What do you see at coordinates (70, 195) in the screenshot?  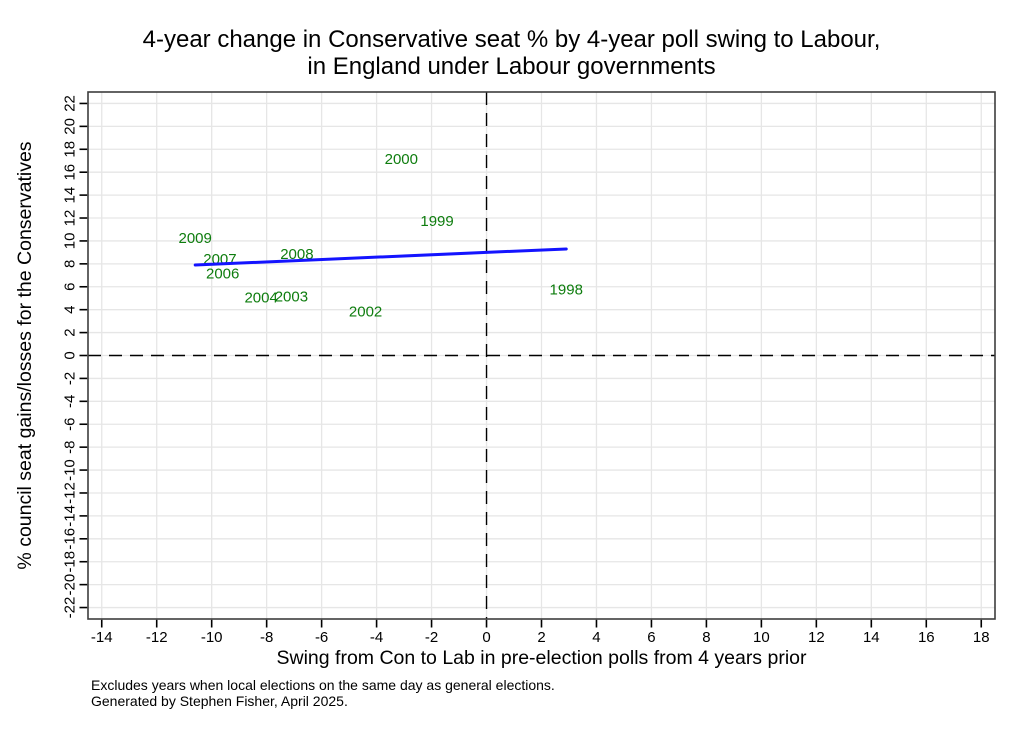 I see `y-tick-label: 14` at bounding box center [70, 195].